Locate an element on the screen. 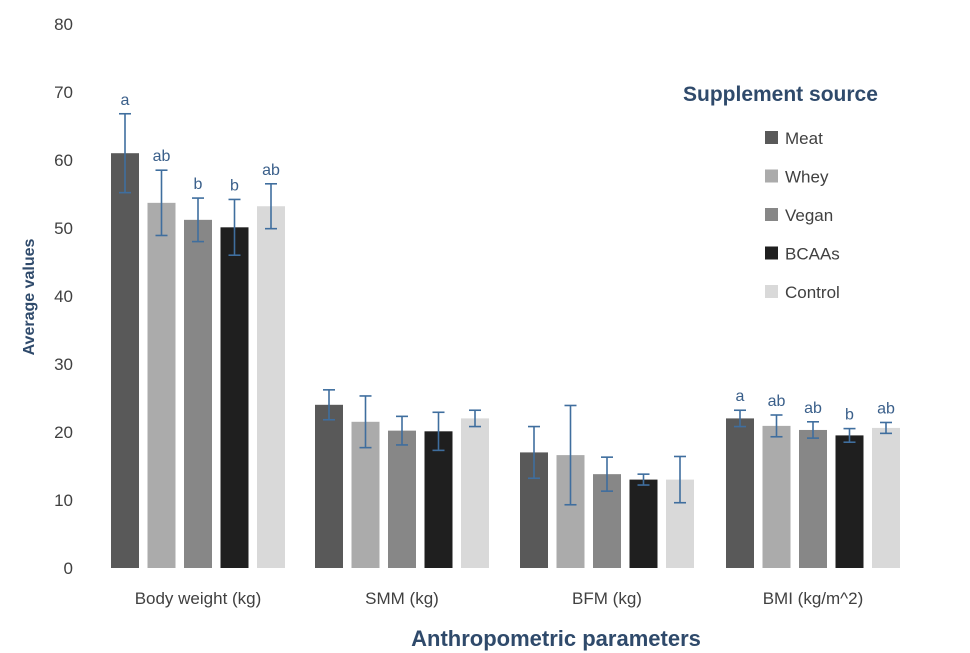 The image size is (970, 653). y-tick-label: 40 is located at coordinates (63, 296).